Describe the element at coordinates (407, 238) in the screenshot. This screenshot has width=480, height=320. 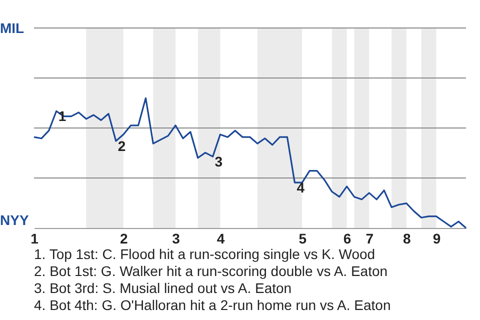
I see `x-tick-label: 8` at that location.